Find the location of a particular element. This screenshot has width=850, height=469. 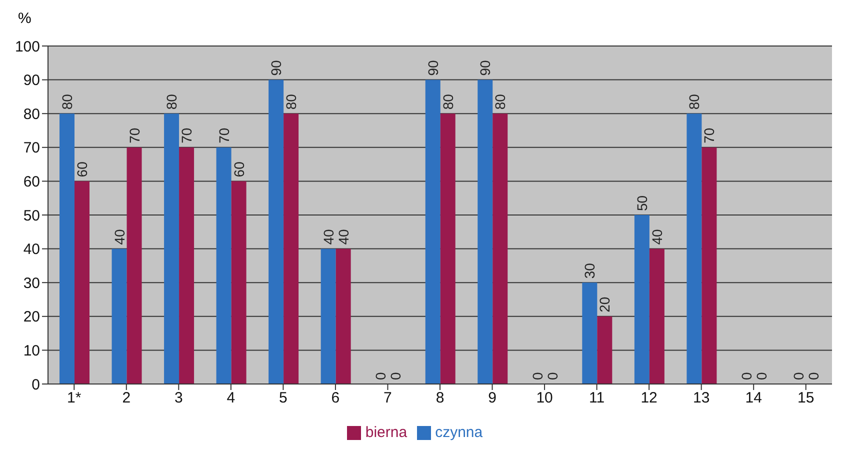

x-tick-label: 3 is located at coordinates (178, 398).